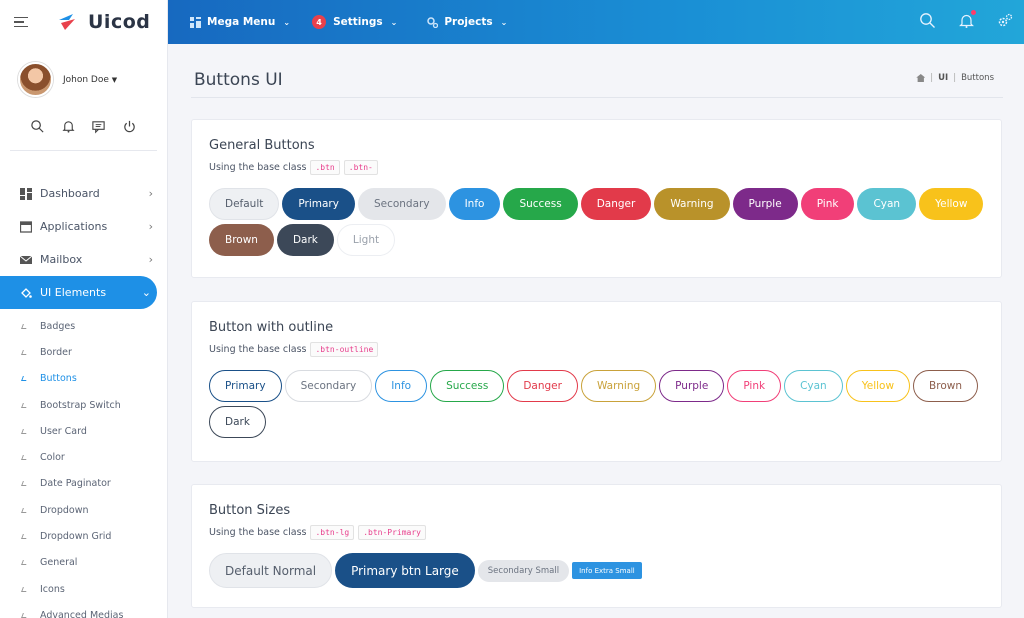 The image size is (1024, 618). Describe the element at coordinates (540, 204) in the screenshot. I see `success-button: Success` at that location.